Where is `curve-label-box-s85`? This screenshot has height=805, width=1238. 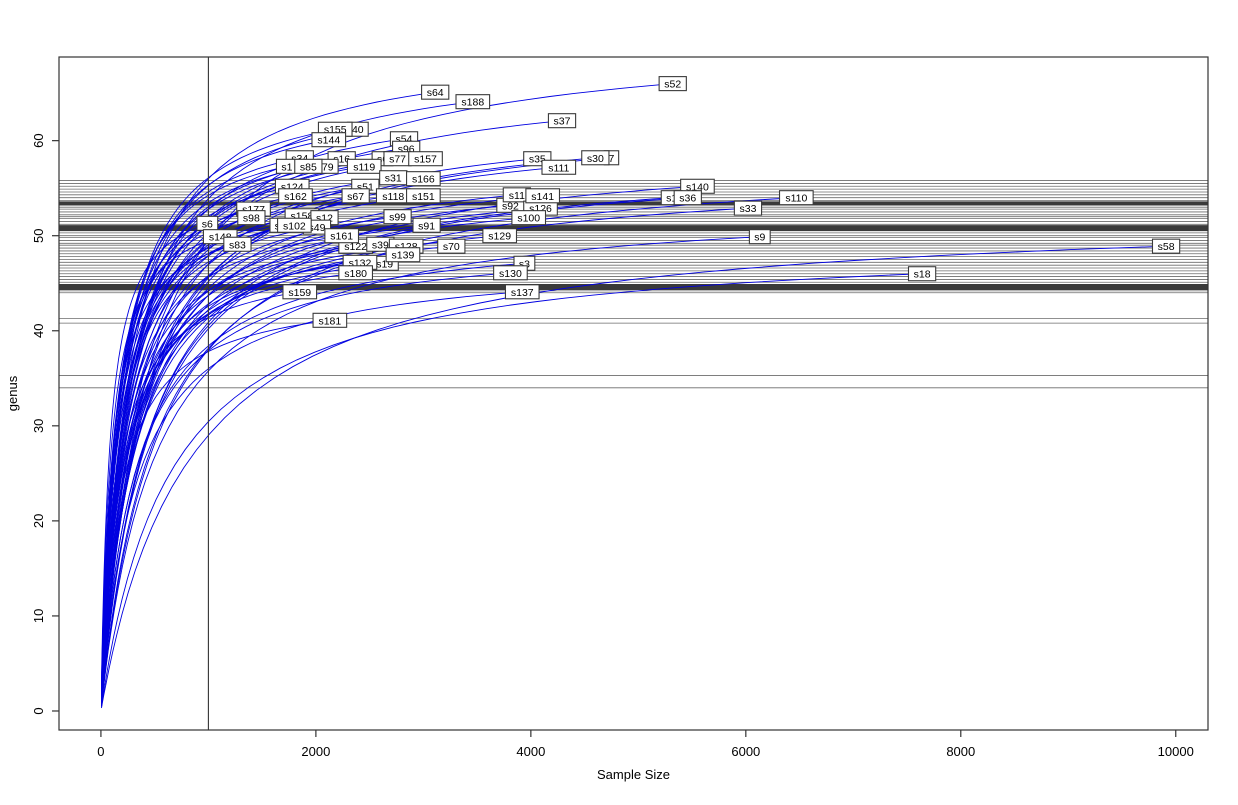 curve-label-box-s85 is located at coordinates (308, 166).